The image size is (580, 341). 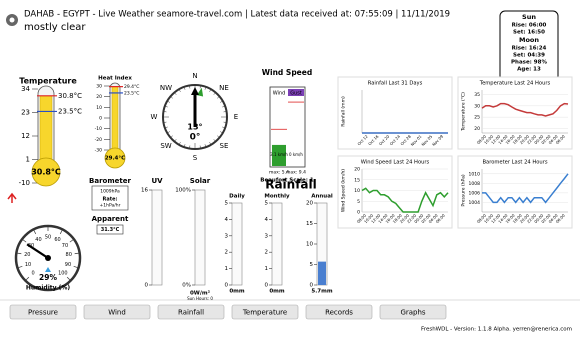 What do you see at coordinates (529, 40) in the screenshot?
I see `moon-title: Moon` at bounding box center [529, 40].